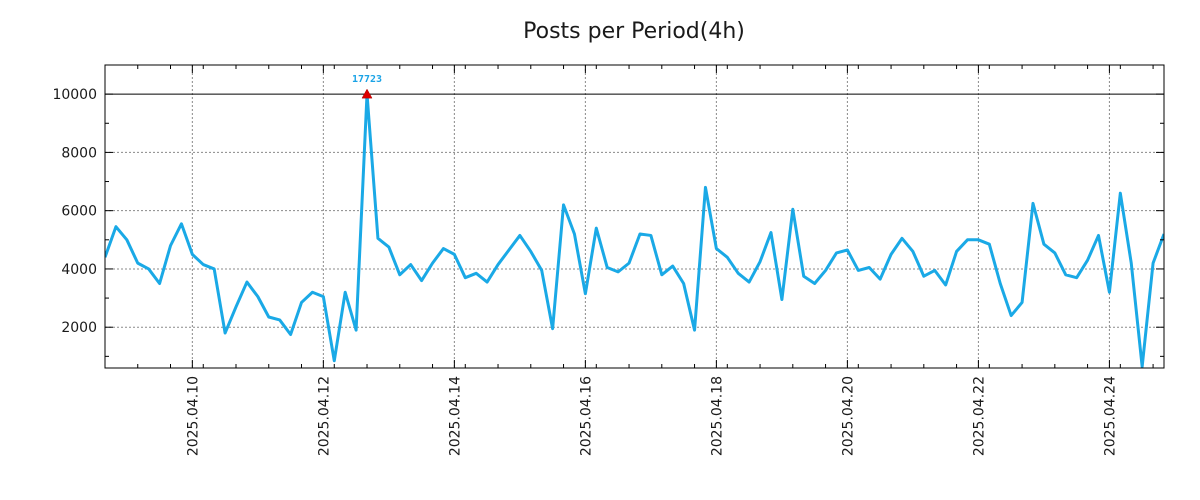 Image resolution: width=1200 pixels, height=500 pixels. I want to click on x-tick-label: 2025.04.24, so click(1110, 416).